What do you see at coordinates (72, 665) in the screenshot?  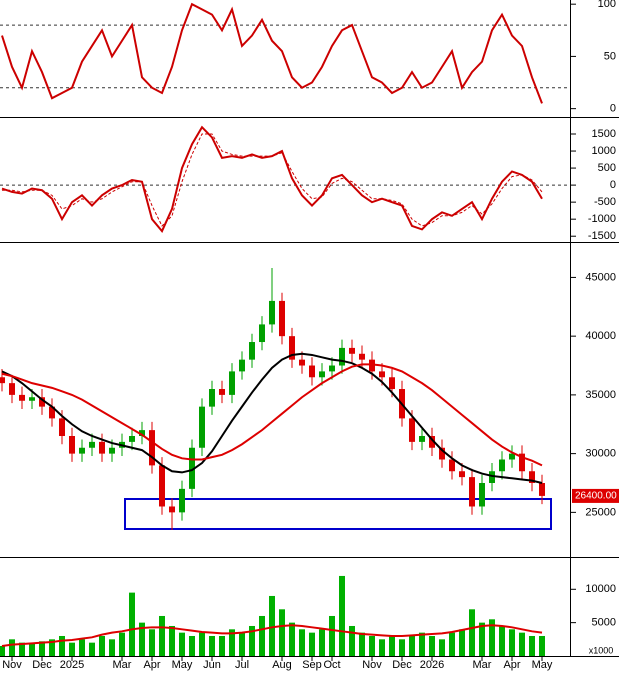 I see `x-tick-label: 2025` at bounding box center [72, 665].